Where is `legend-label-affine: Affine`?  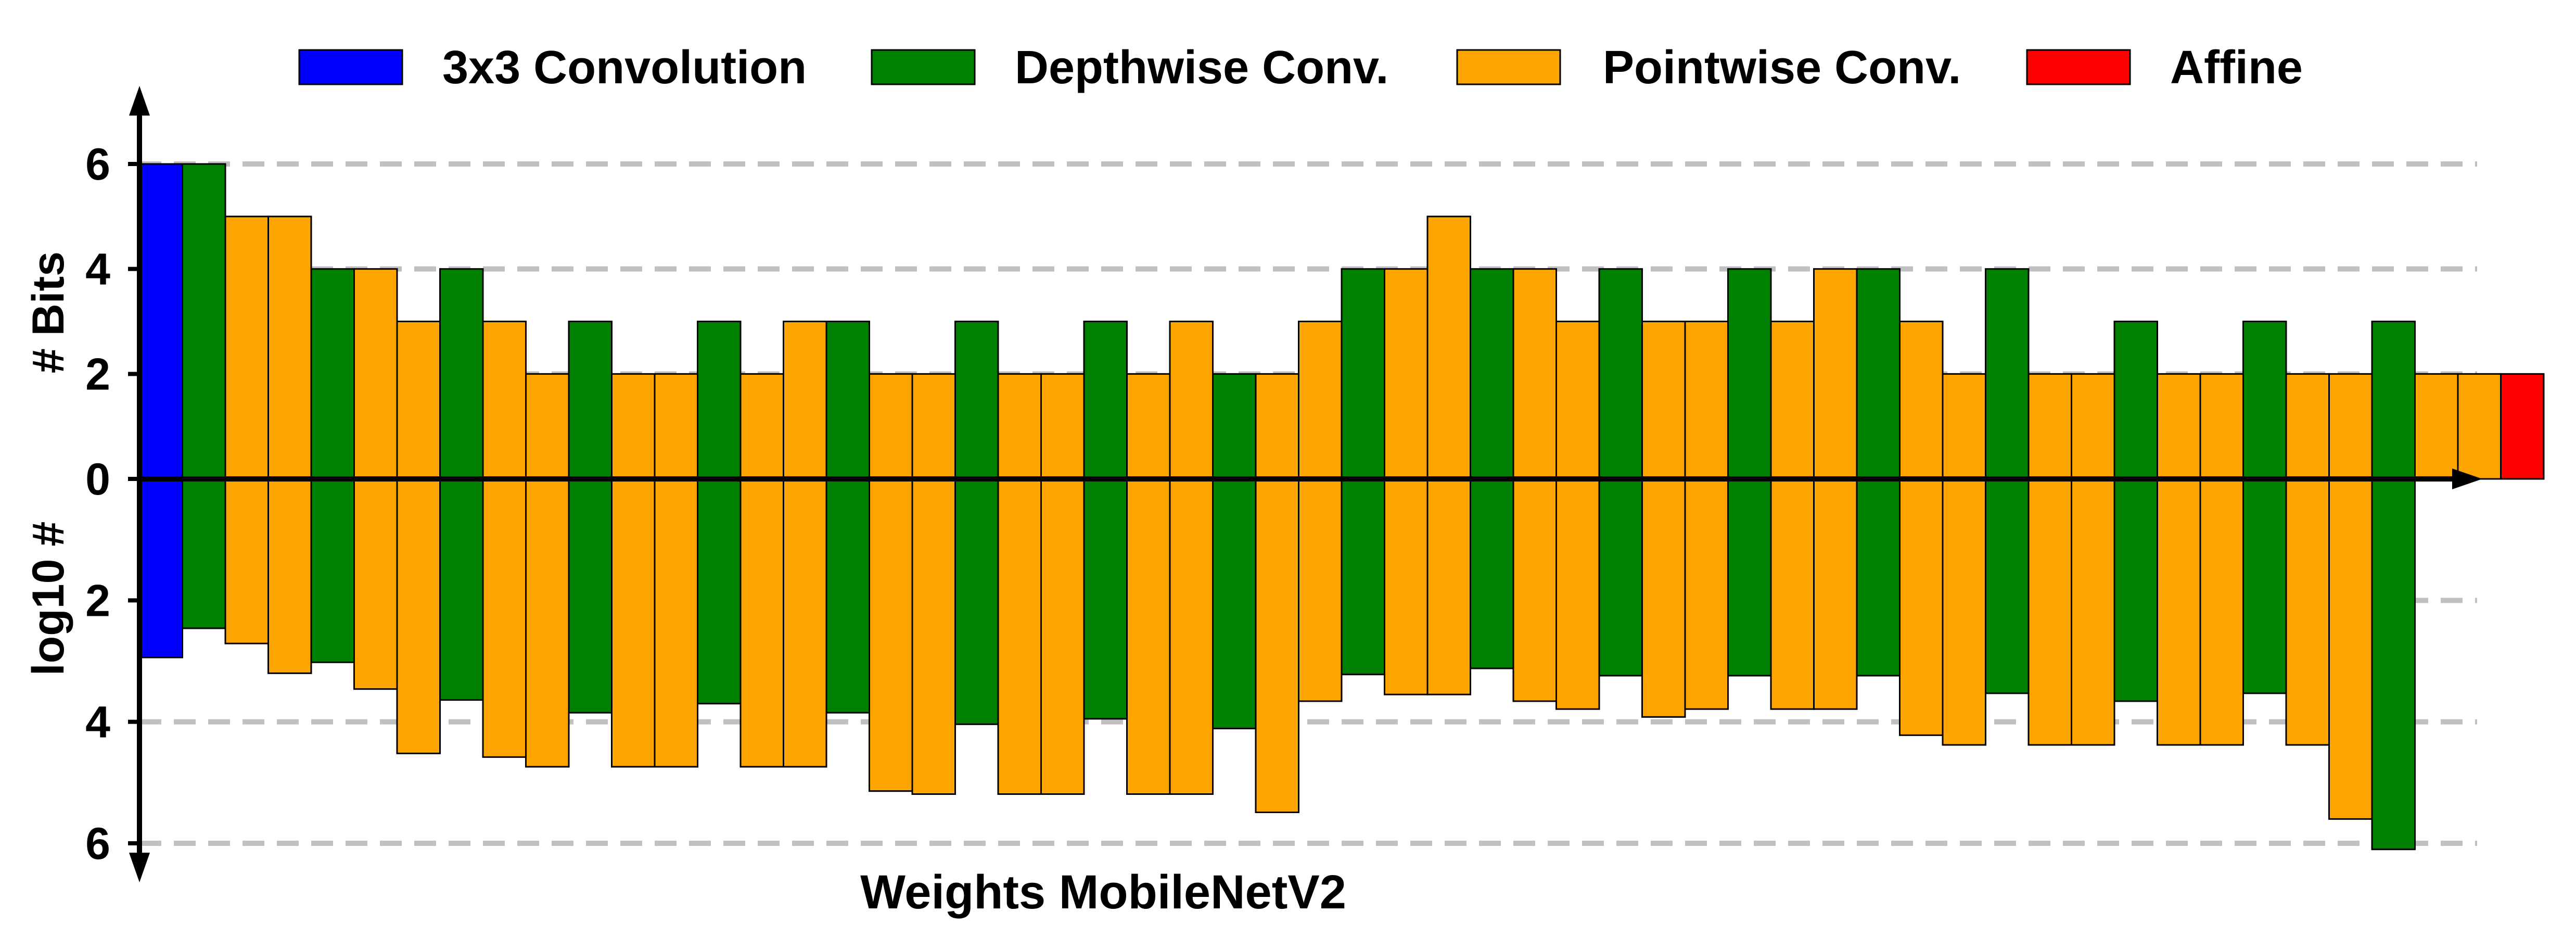
legend-label-affine: Affine is located at coordinates (2236, 68).